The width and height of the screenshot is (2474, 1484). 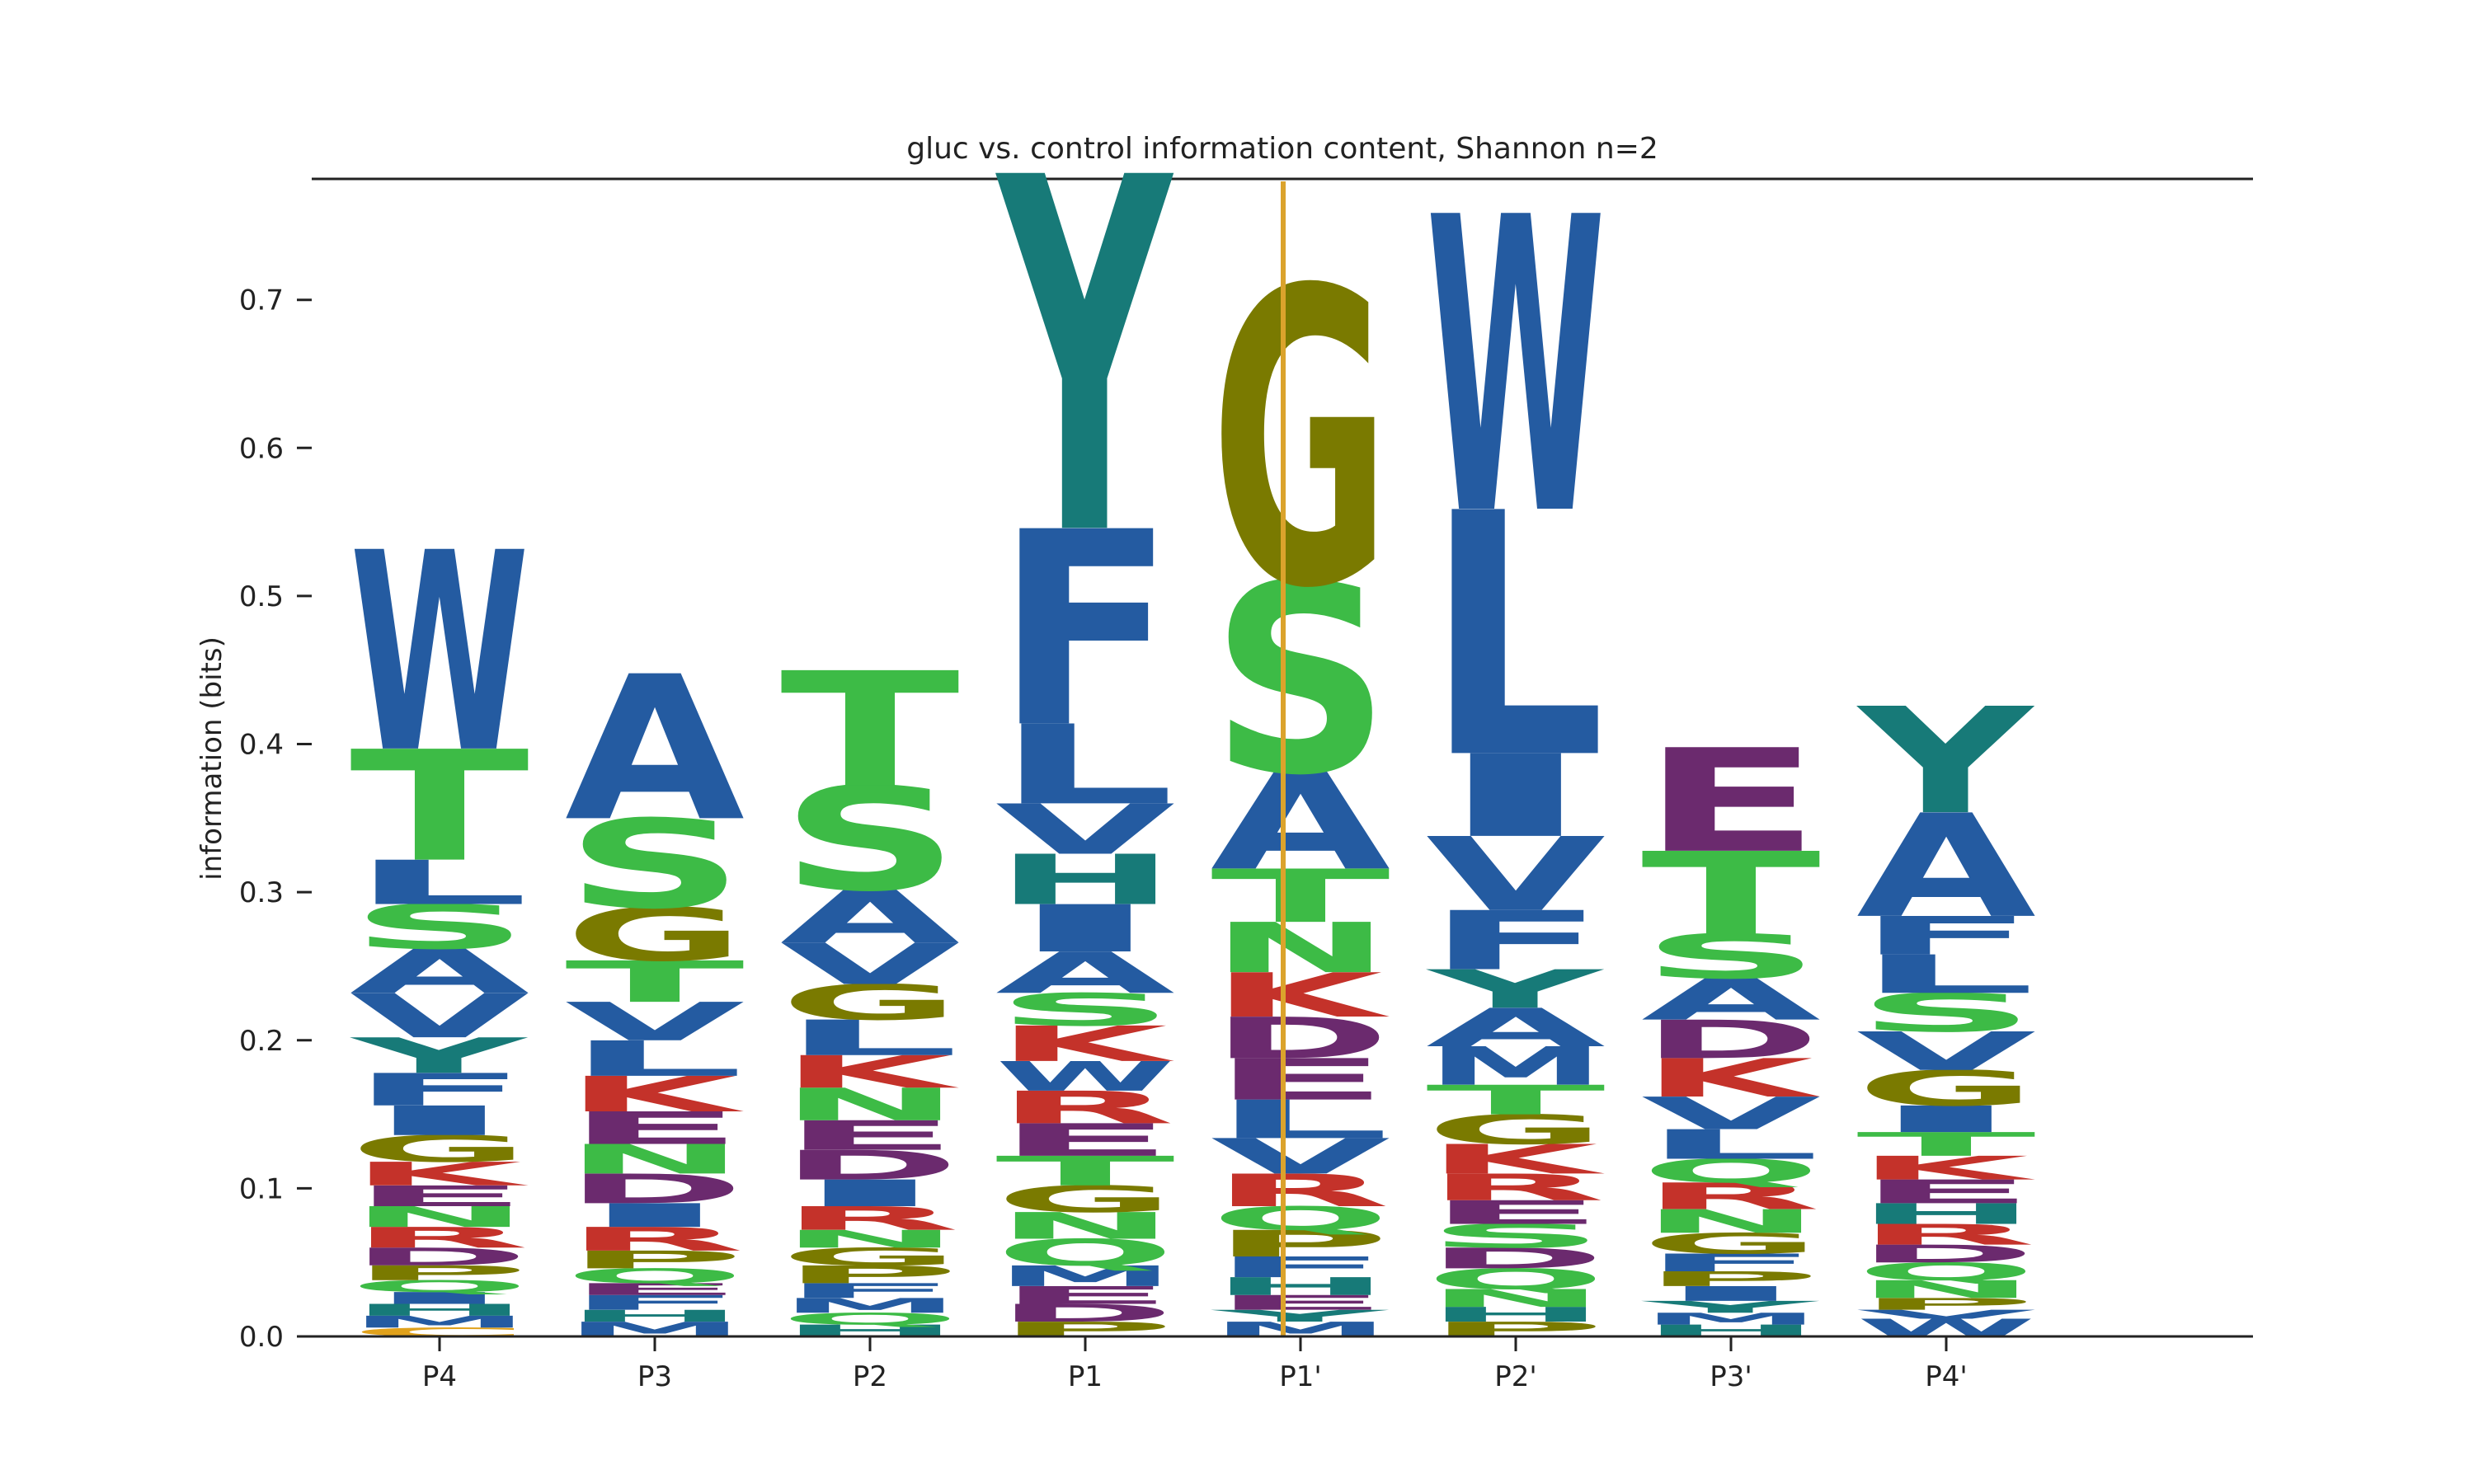 What do you see at coordinates (261, 1041) in the screenshot?
I see `y-tick-label: 0.2` at bounding box center [261, 1041].